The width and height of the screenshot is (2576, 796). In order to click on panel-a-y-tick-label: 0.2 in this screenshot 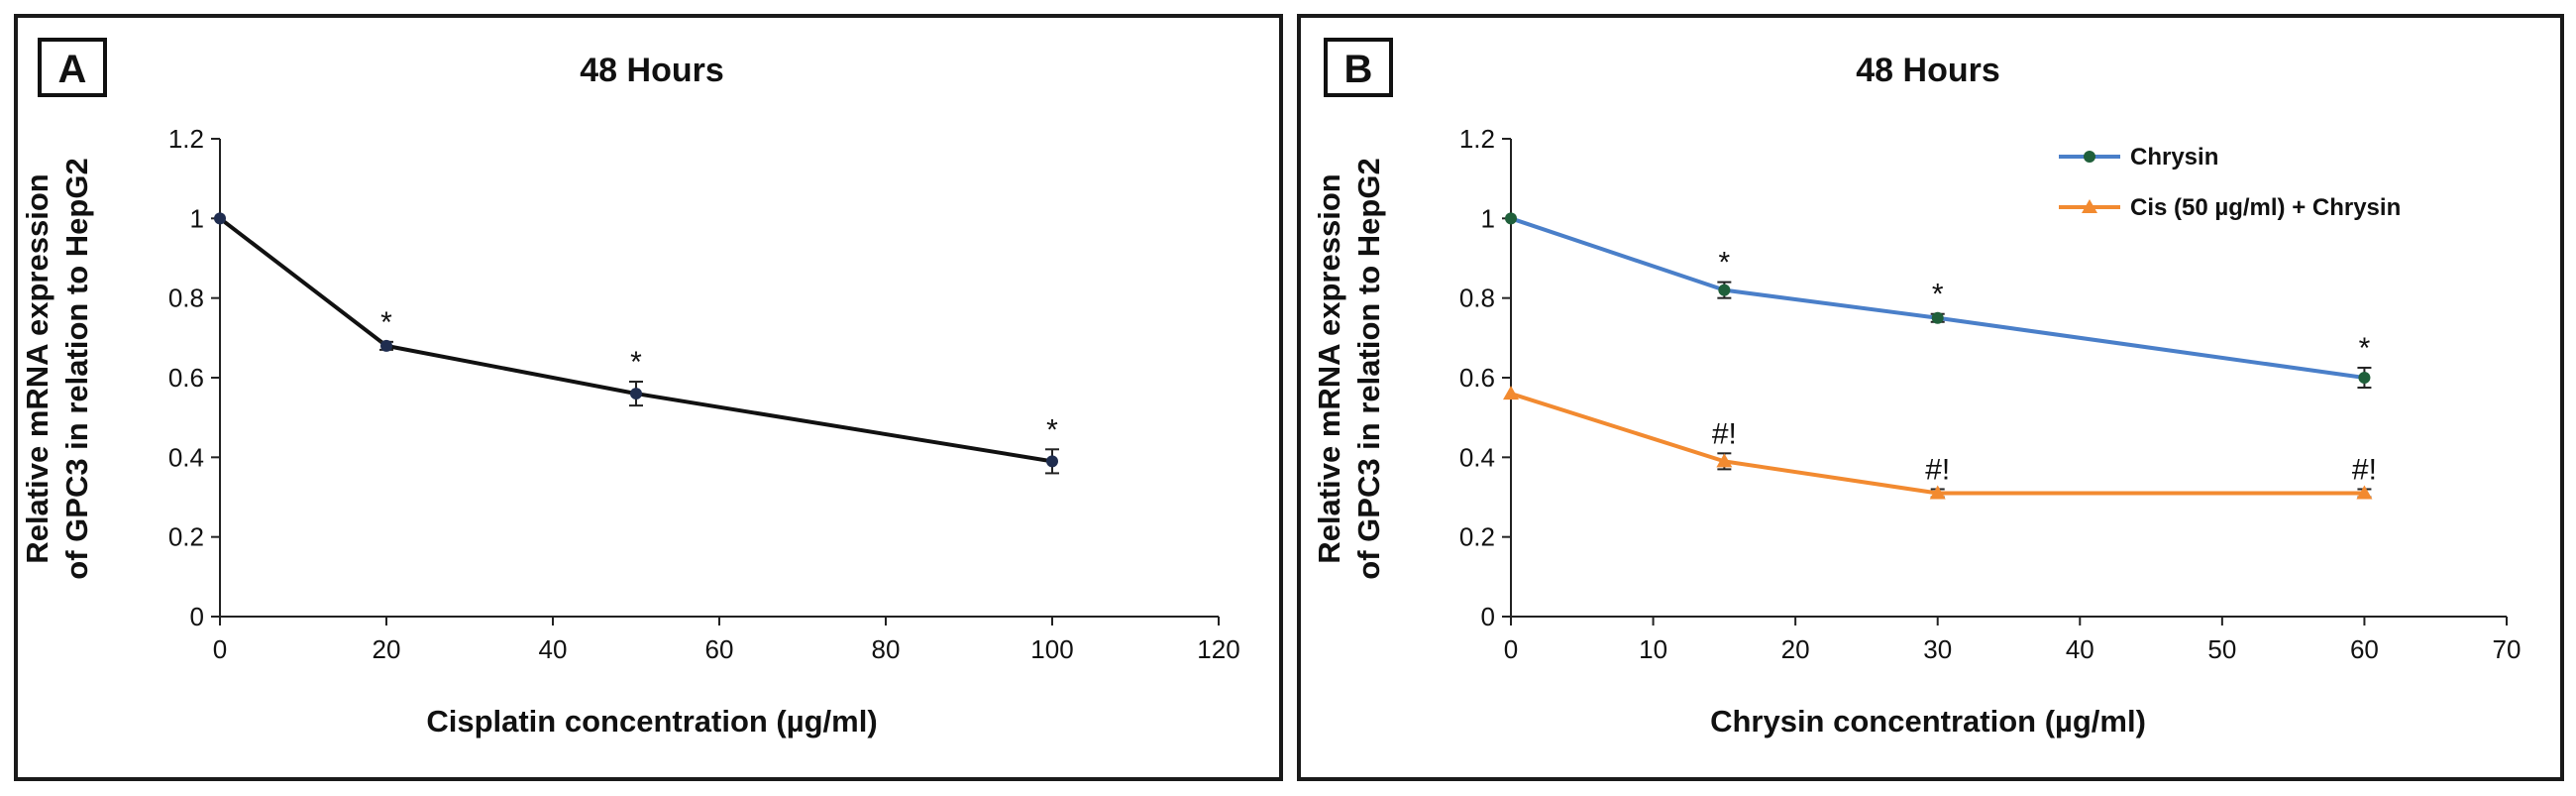, I will do `click(186, 537)`.